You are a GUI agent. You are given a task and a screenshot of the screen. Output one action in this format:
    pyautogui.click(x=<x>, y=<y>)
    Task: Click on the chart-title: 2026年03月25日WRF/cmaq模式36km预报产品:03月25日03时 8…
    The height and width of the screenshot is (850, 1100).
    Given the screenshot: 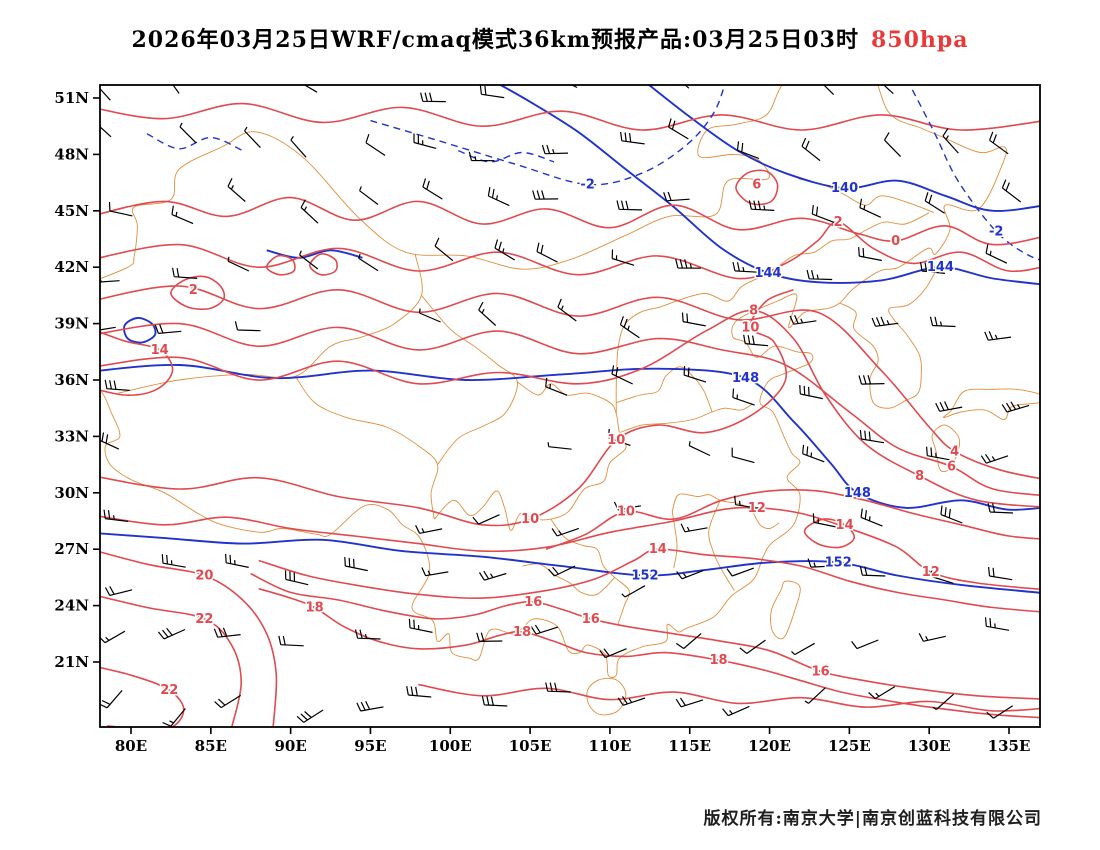 What is the action you would take?
    pyautogui.click(x=550, y=38)
    